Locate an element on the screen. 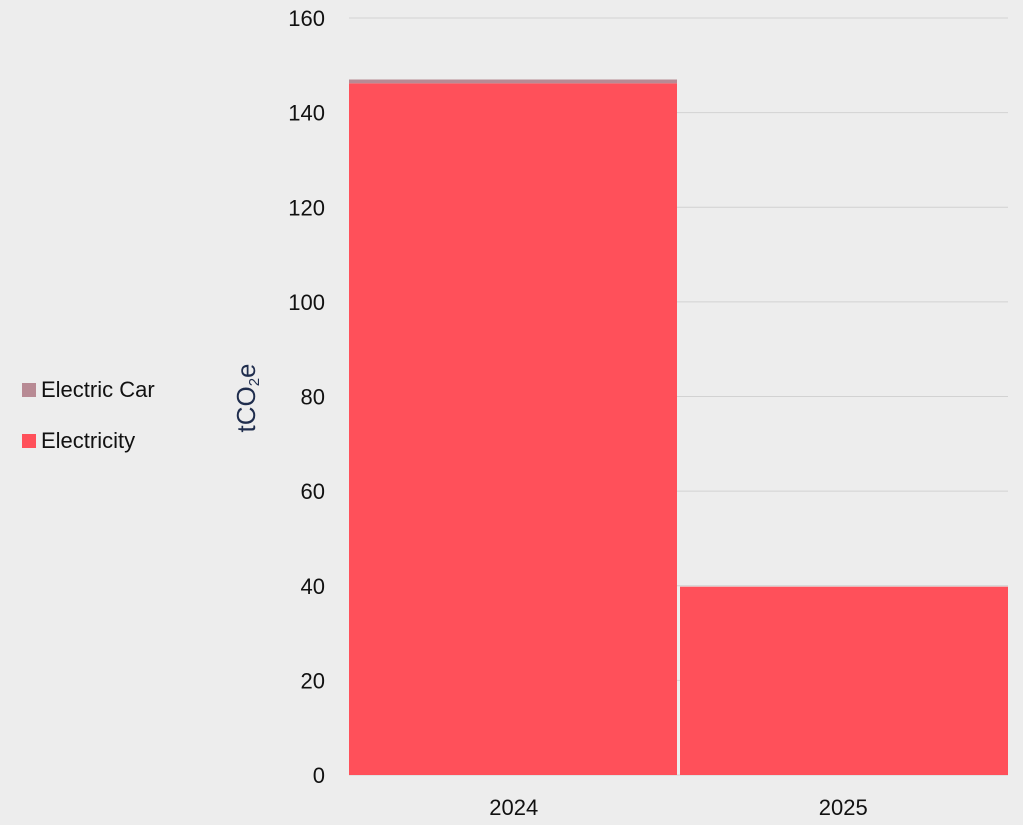 This screenshot has height=825, width=1023. legend-swatch-electricity is located at coordinates (29, 441).